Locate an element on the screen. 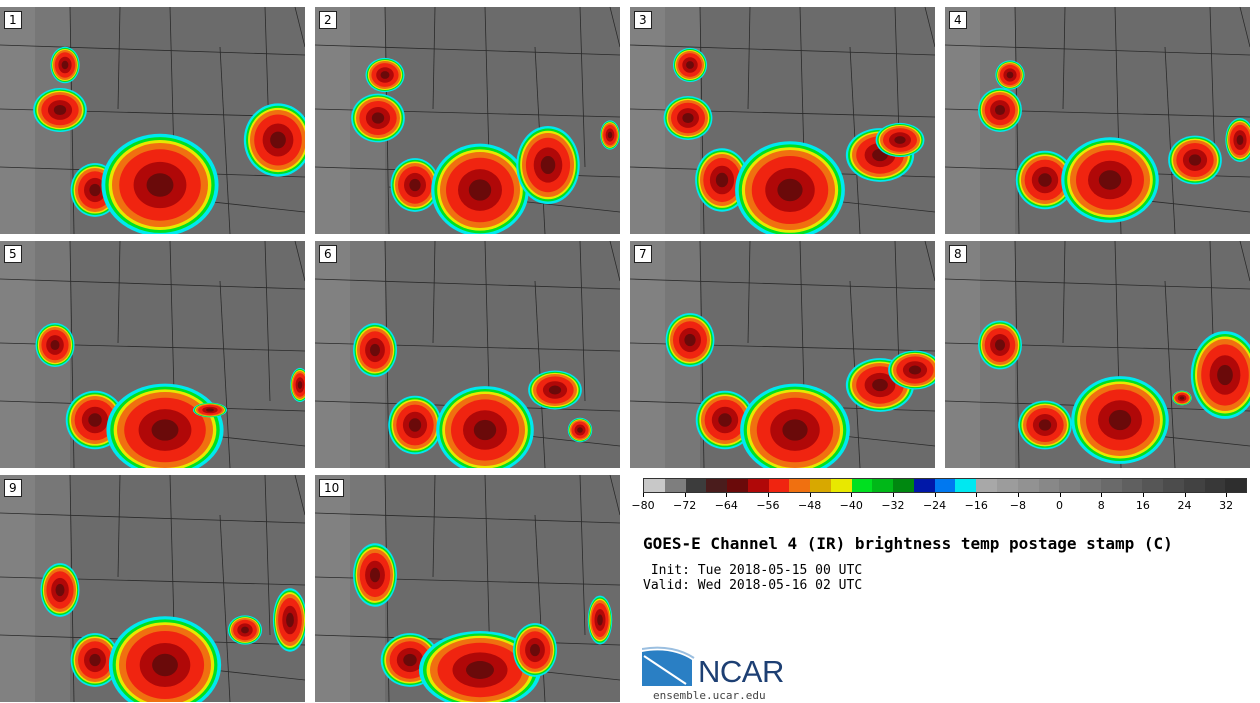 This screenshot has width=1260, height=703. colorbar-tick-label: 24 is located at coordinates (1184, 505).